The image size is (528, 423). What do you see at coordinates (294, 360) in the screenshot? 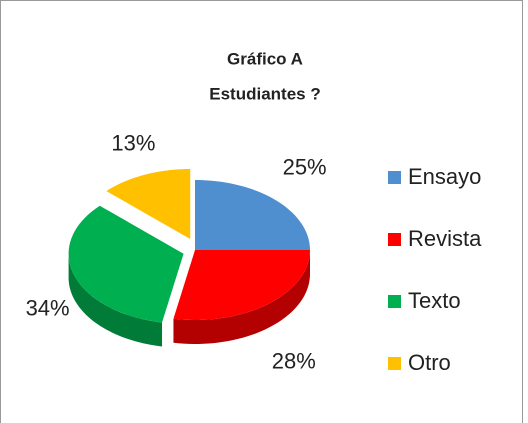
I see `data-label: 28%` at bounding box center [294, 360].